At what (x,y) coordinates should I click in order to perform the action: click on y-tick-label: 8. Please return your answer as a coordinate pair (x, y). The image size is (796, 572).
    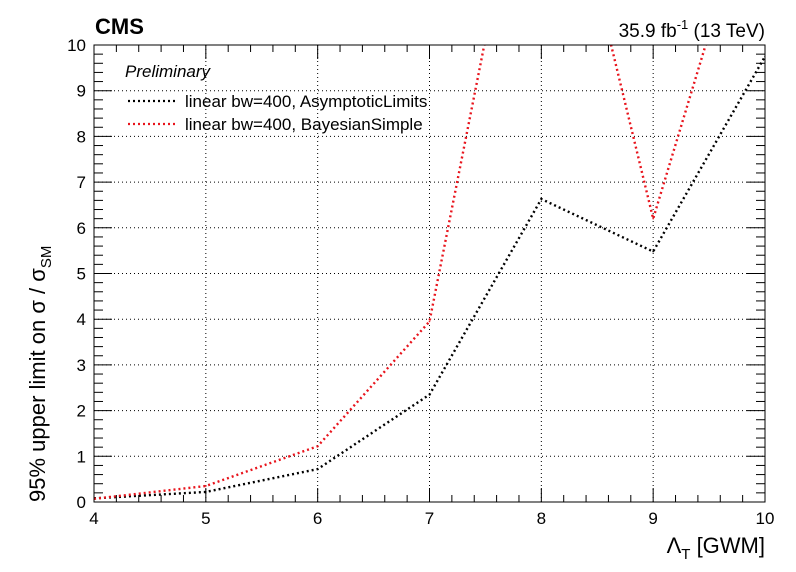
    Looking at the image, I should click on (81, 136).